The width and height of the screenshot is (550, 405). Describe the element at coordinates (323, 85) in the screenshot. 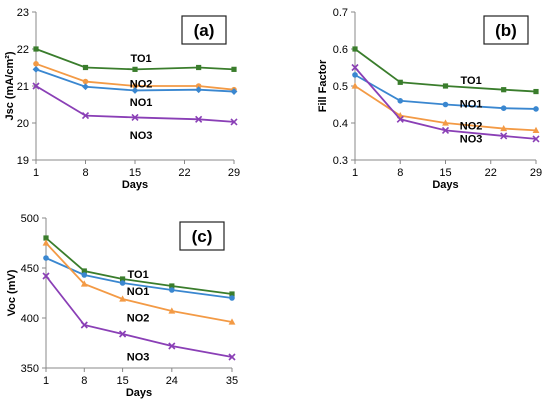

I see `y-axis-label: Fill Factor` at that location.